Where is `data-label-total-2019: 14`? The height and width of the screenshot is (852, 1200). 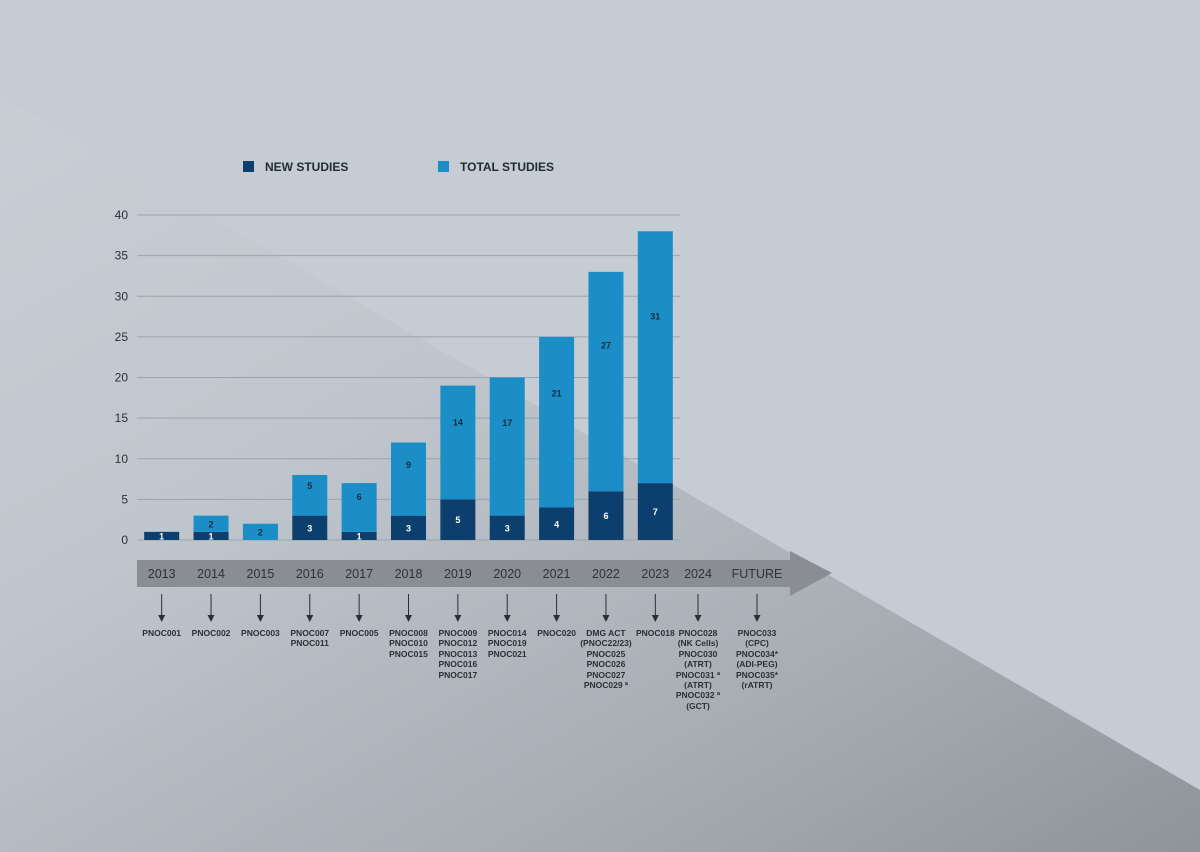
data-label-total-2019: 14 is located at coordinates (458, 422).